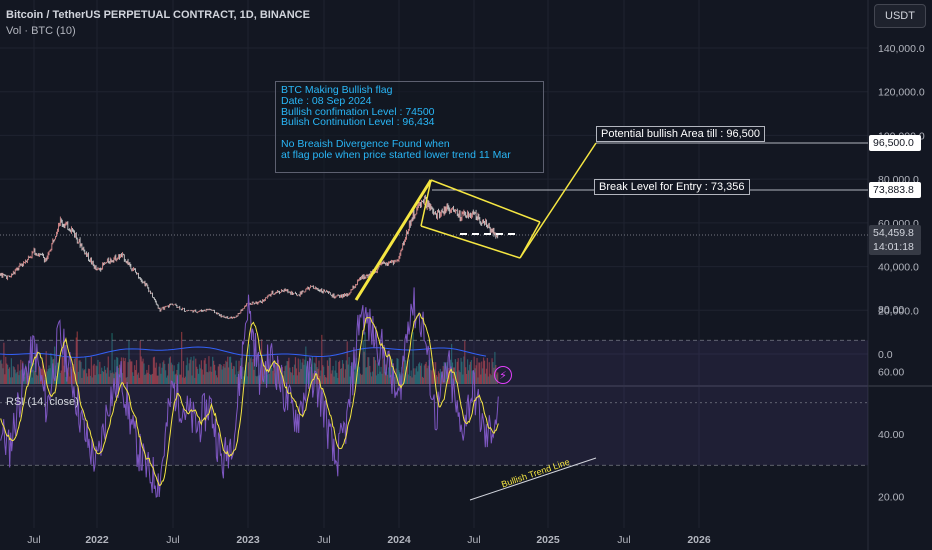  Describe the element at coordinates (891, 498) in the screenshot. I see `rsi-axis-tick: 20.00` at that location.